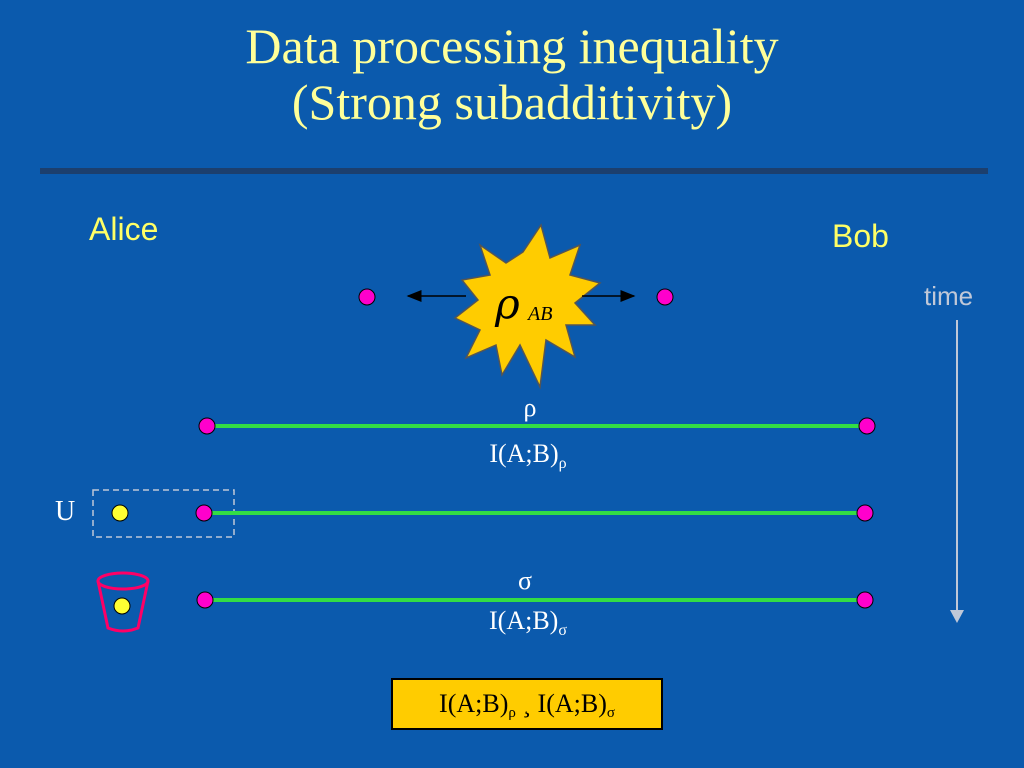 Image resolution: width=1024 pixels, height=768 pixels. I want to click on alice-node-rho, so click(207, 426).